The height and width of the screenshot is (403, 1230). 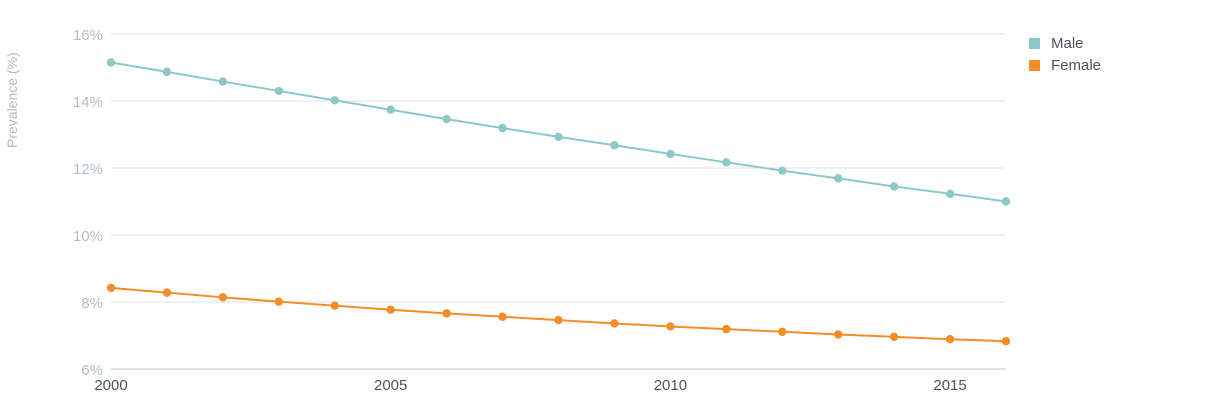 What do you see at coordinates (92, 370) in the screenshot?
I see `y-tick-label-6: 6%` at bounding box center [92, 370].